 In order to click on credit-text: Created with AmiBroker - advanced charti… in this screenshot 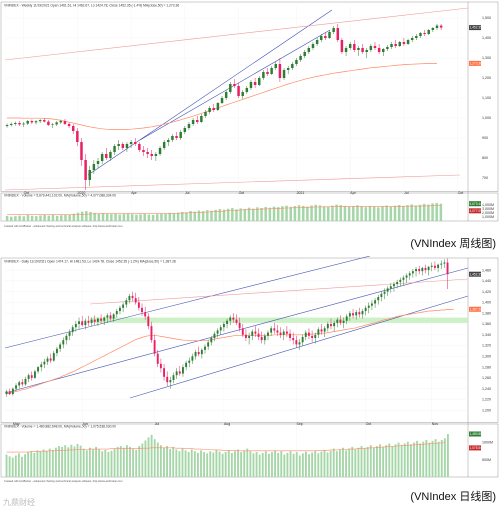, I will do `click(63, 226)`.